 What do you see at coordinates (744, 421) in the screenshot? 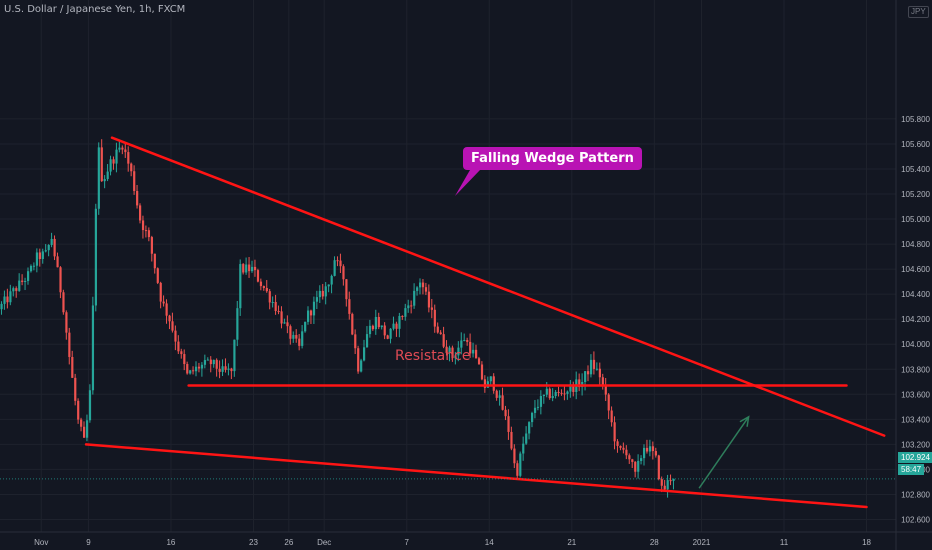
I see `projection-arrow-head` at bounding box center [744, 421].